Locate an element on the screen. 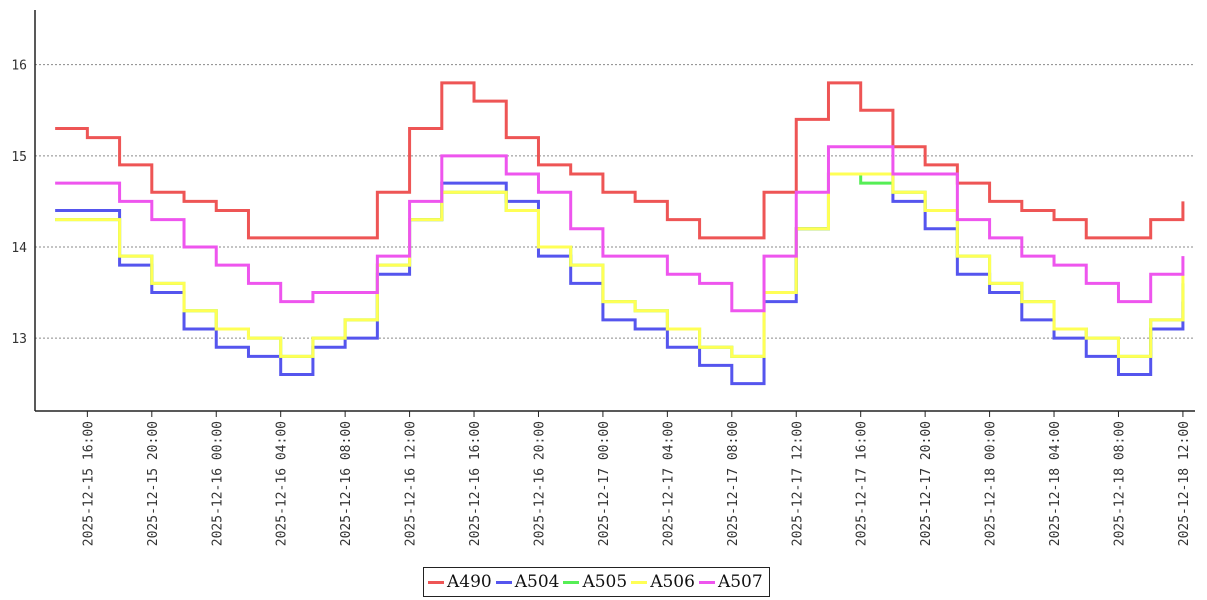 This screenshot has width=1207, height=600. y-tick-label: 14 is located at coordinates (19, 248).